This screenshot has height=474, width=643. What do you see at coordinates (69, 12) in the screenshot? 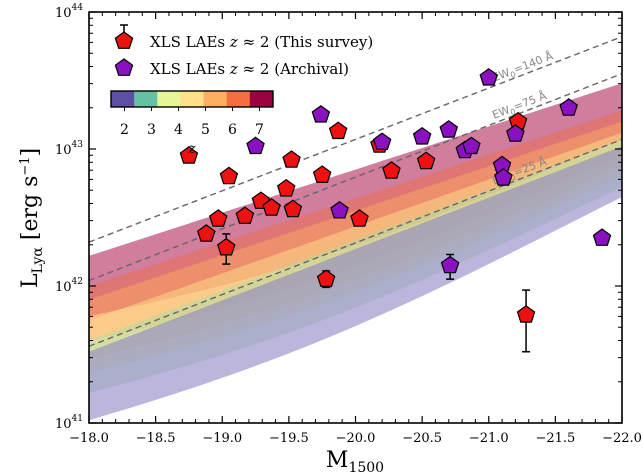
I see `y-tick-label: 1044` at bounding box center [69, 12].